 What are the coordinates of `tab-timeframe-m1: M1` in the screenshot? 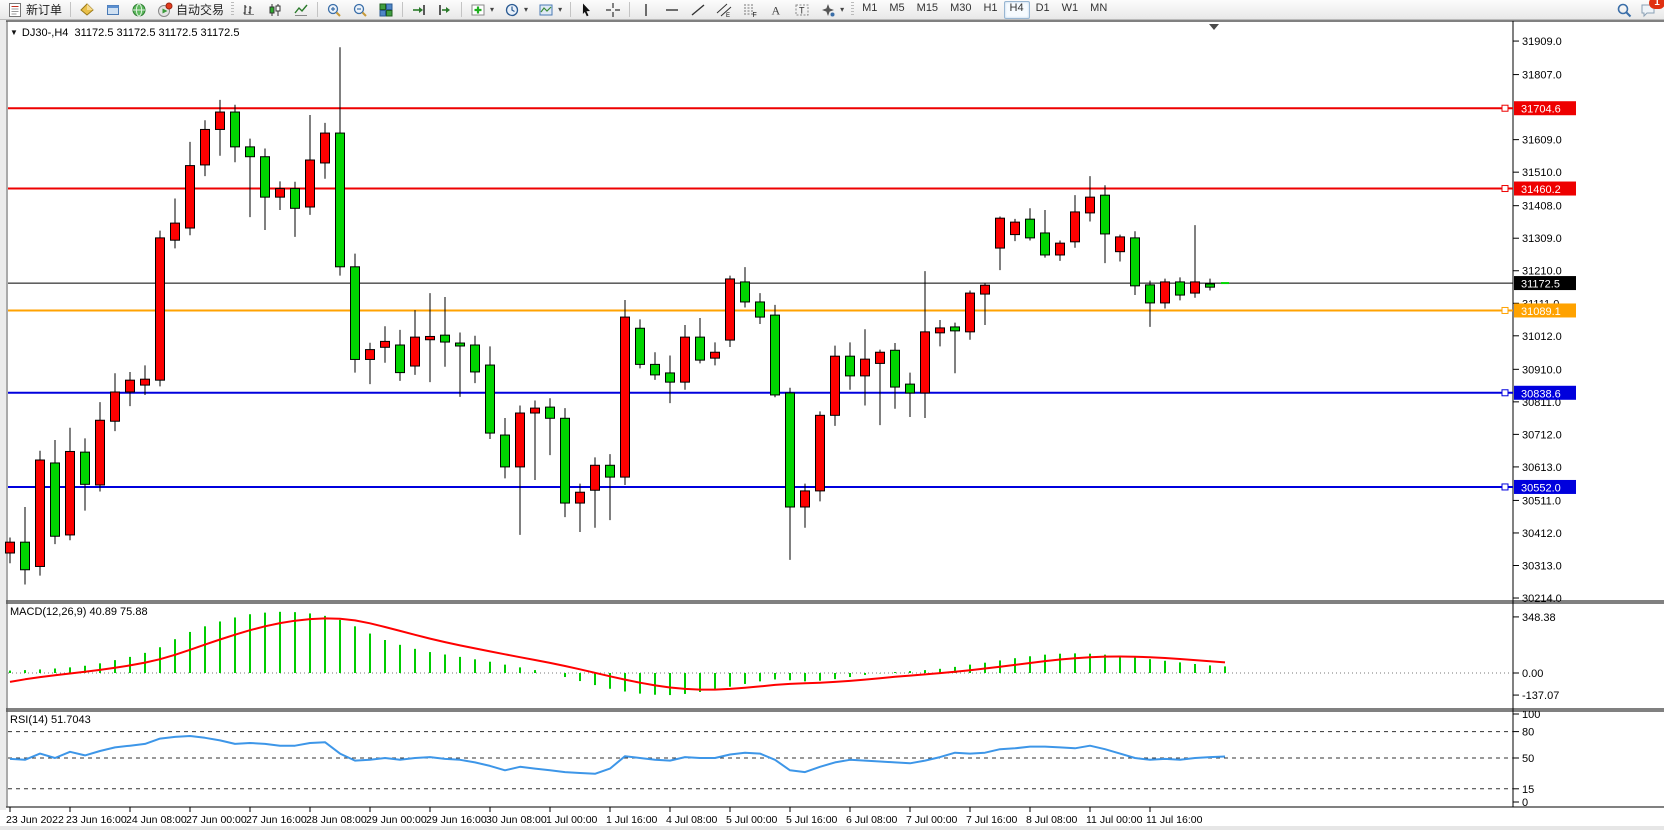 It's located at (870, 7).